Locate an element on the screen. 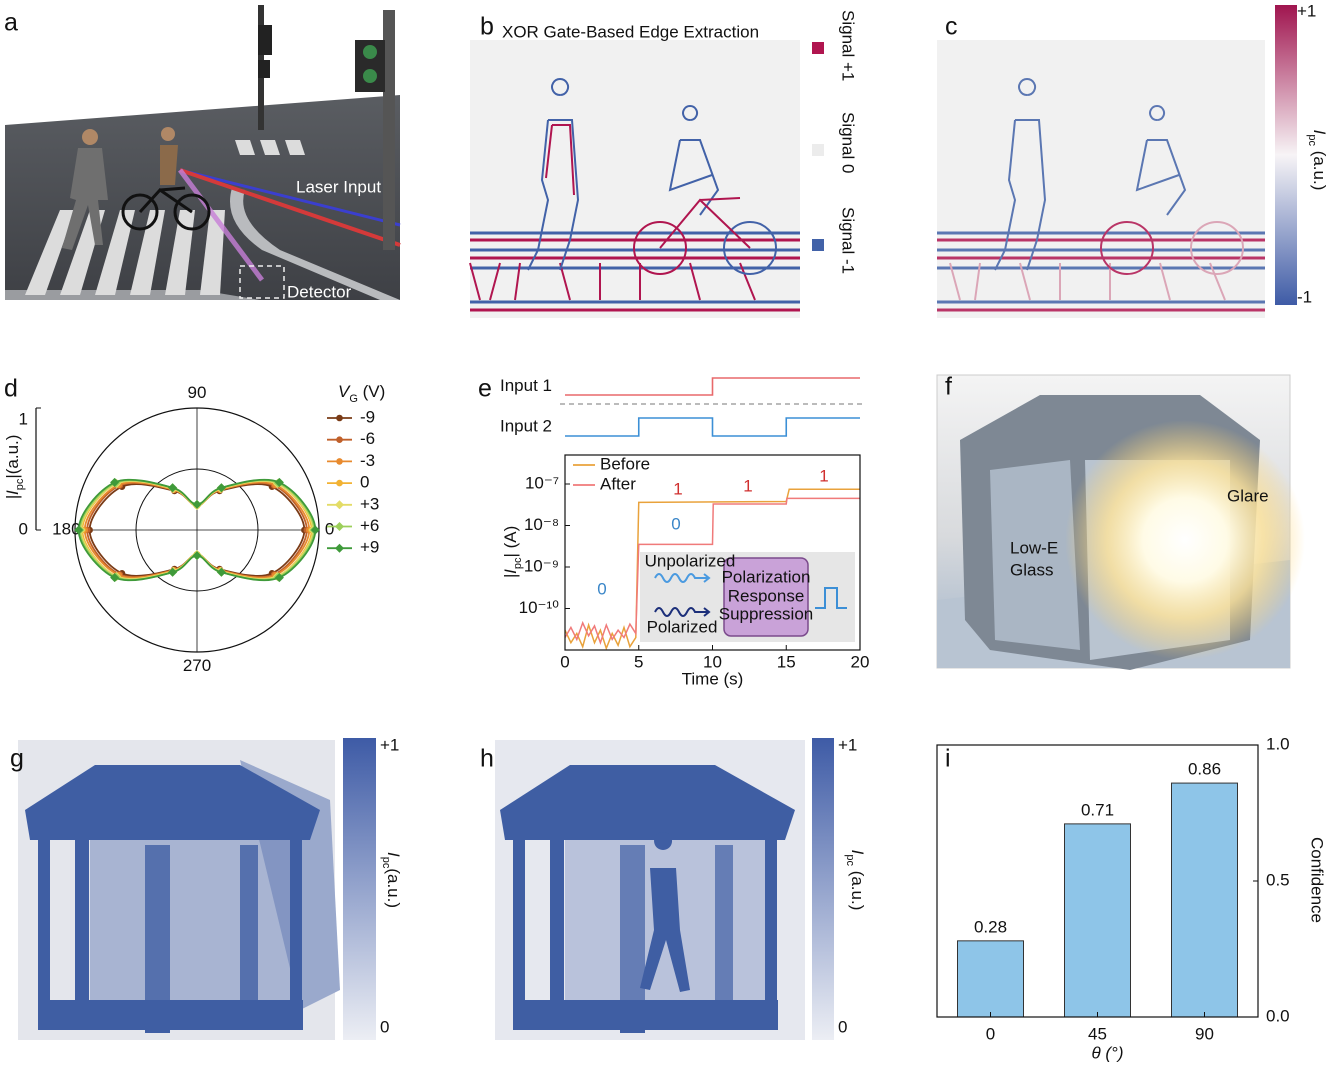 The height and width of the screenshot is (1067, 1333). colorbar-title: Ipc (a.u.) is located at coordinates (855, 880).